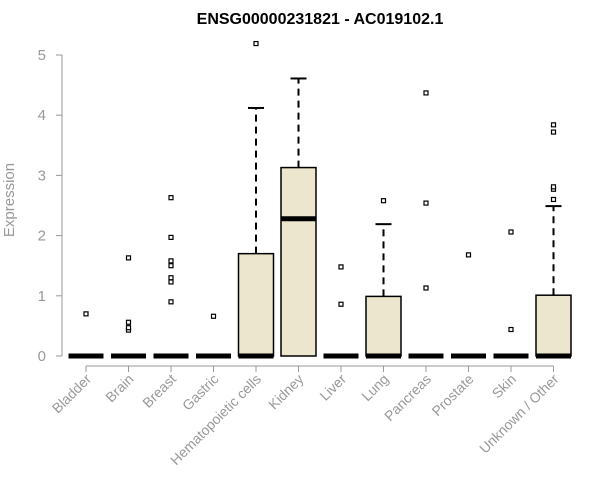  What do you see at coordinates (159, 391) in the screenshot?
I see `x-tick-label: Breast` at bounding box center [159, 391].